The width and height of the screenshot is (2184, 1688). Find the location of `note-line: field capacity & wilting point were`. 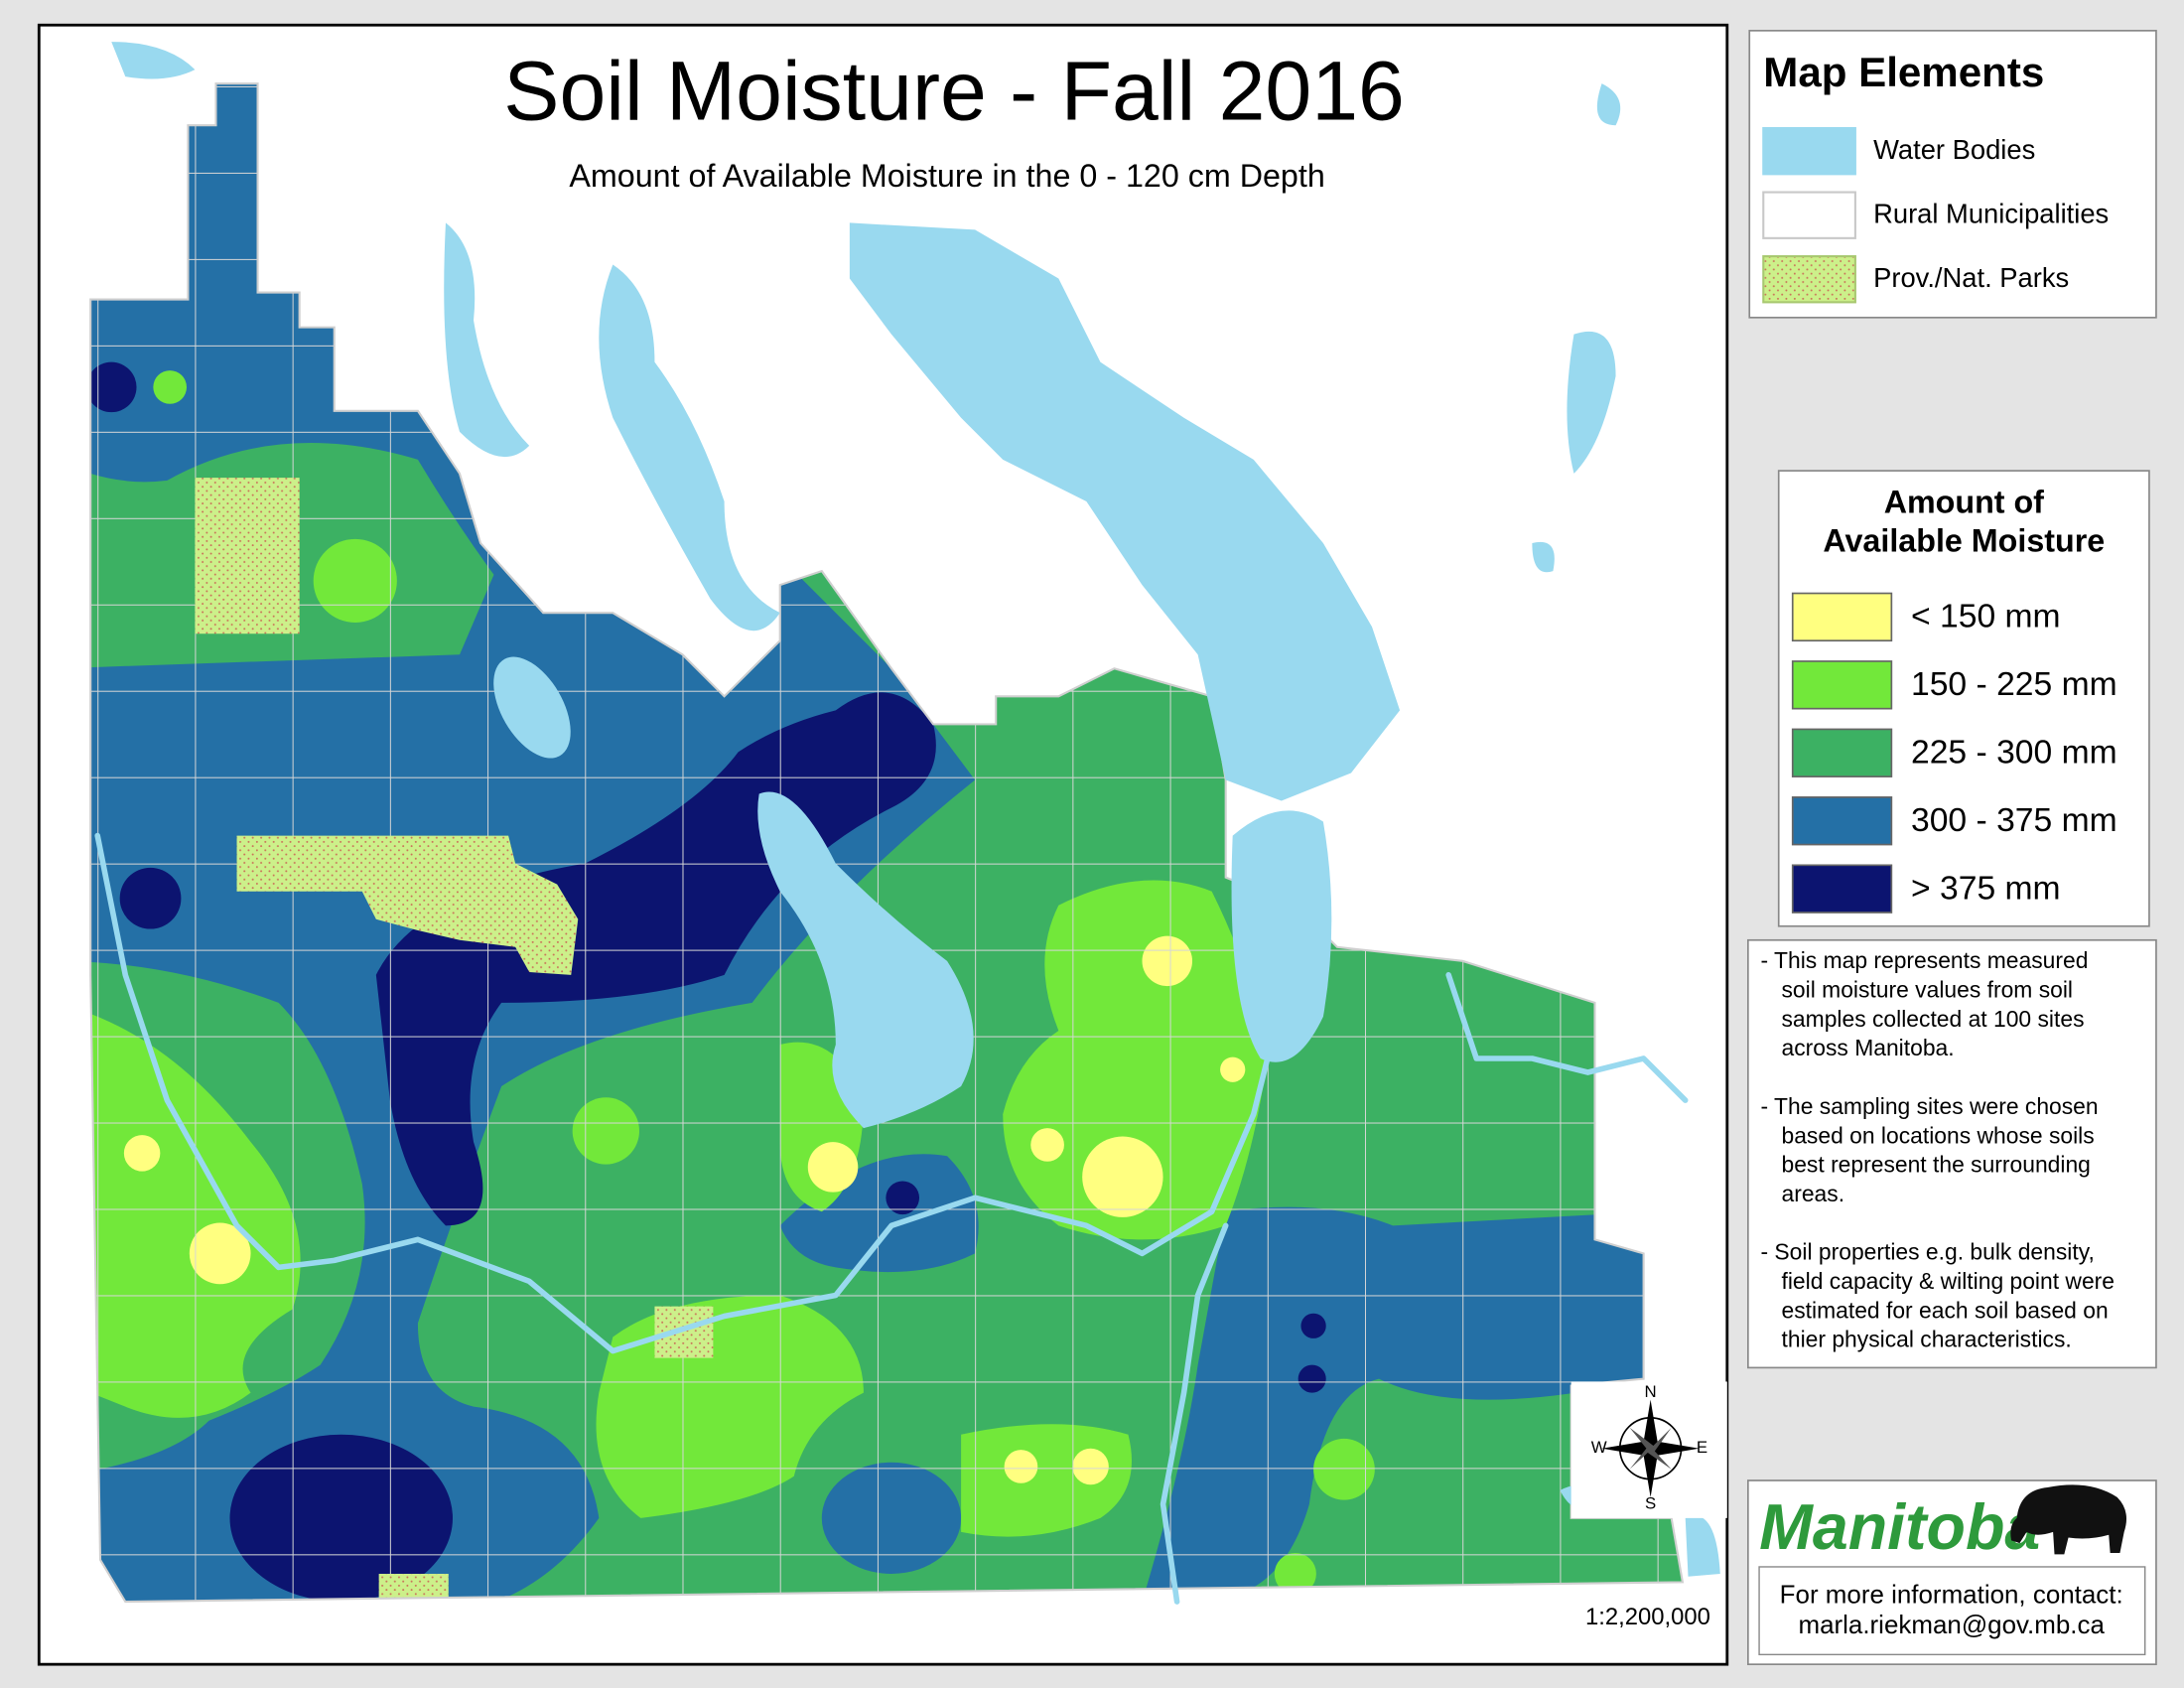

note-line: field capacity & wilting point were is located at coordinates (1948, 1281).